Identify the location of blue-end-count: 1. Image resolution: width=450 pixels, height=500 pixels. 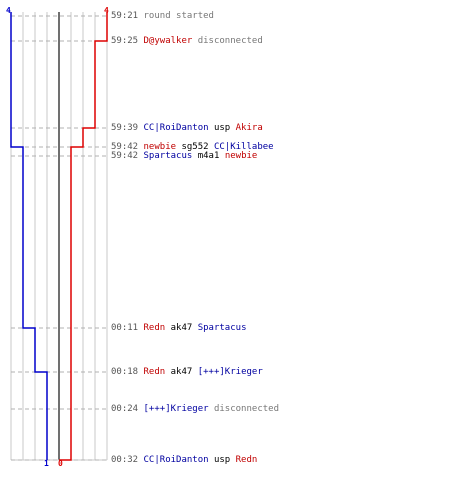
(46, 463).